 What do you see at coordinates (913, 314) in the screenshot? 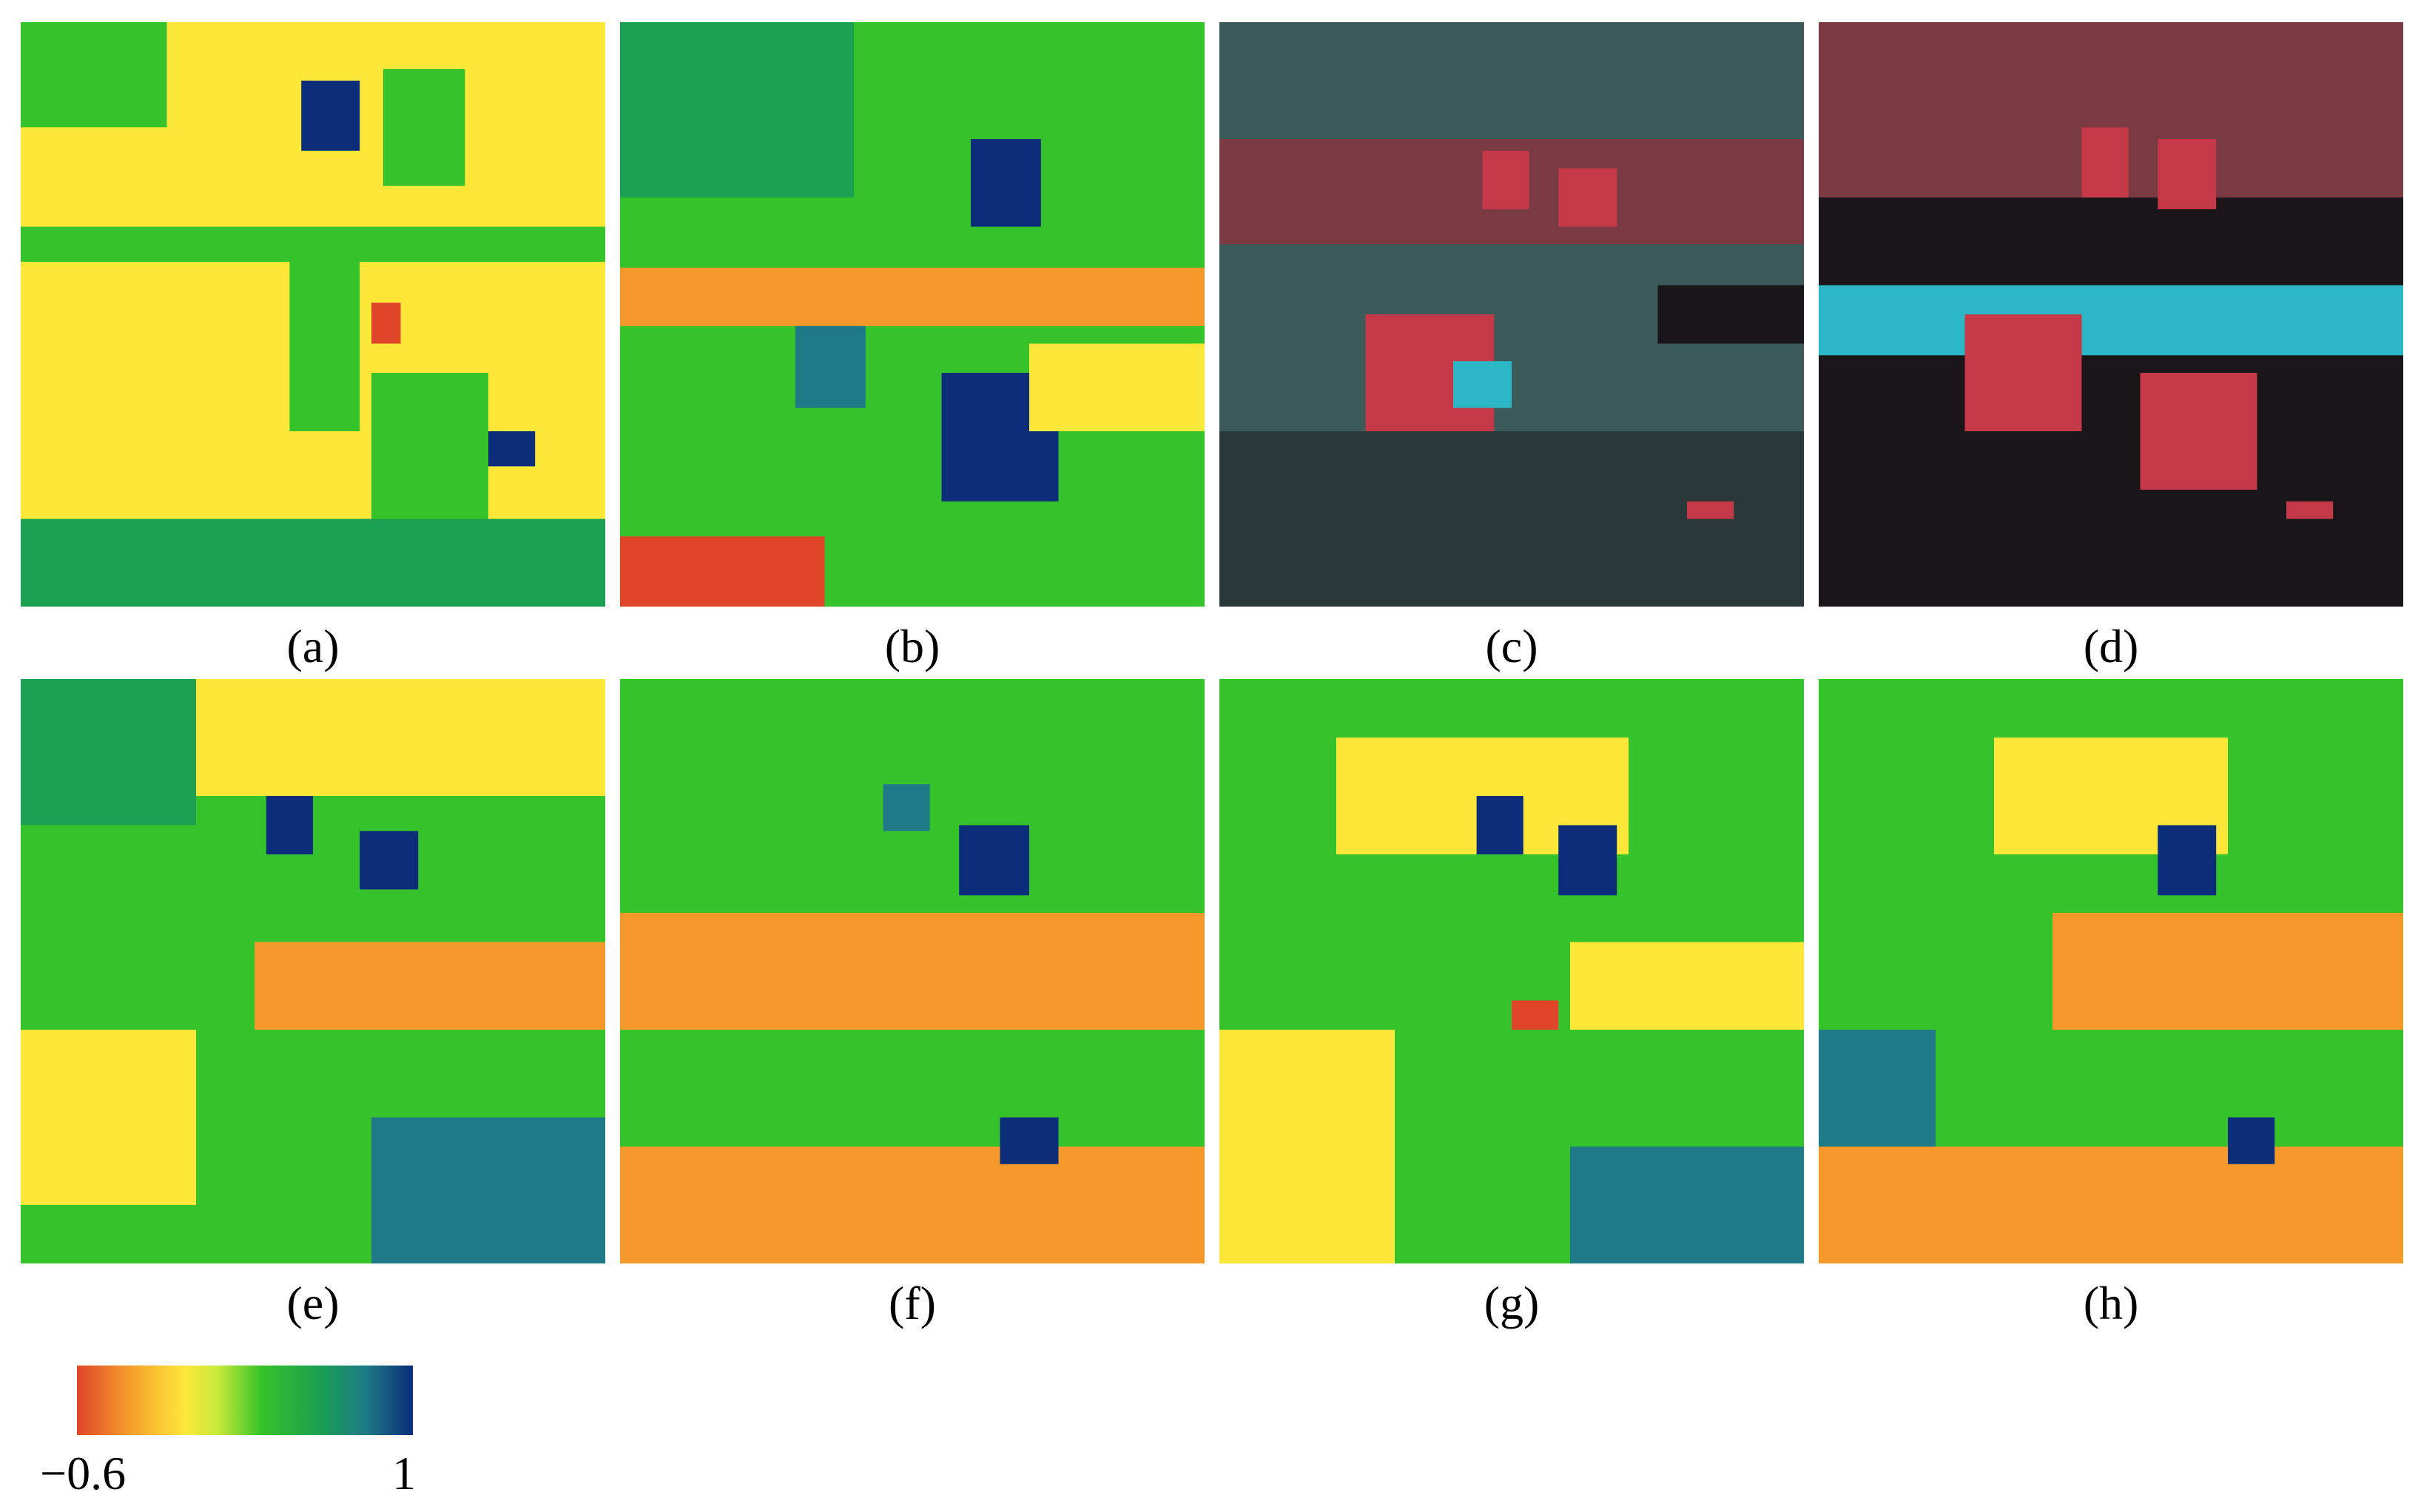
I see `panel-b-index-map` at bounding box center [913, 314].